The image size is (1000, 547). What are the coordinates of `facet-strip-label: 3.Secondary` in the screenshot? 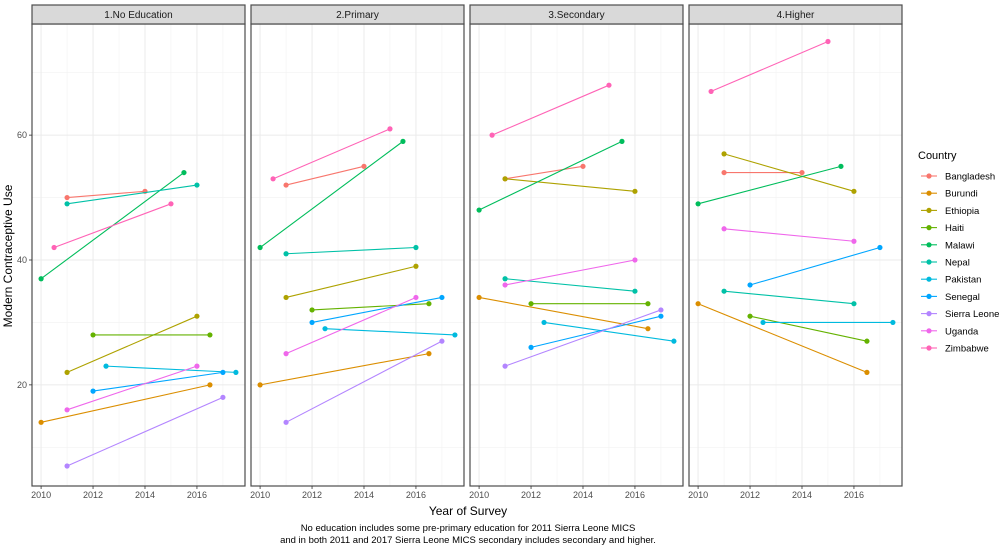 It's located at (576, 15).